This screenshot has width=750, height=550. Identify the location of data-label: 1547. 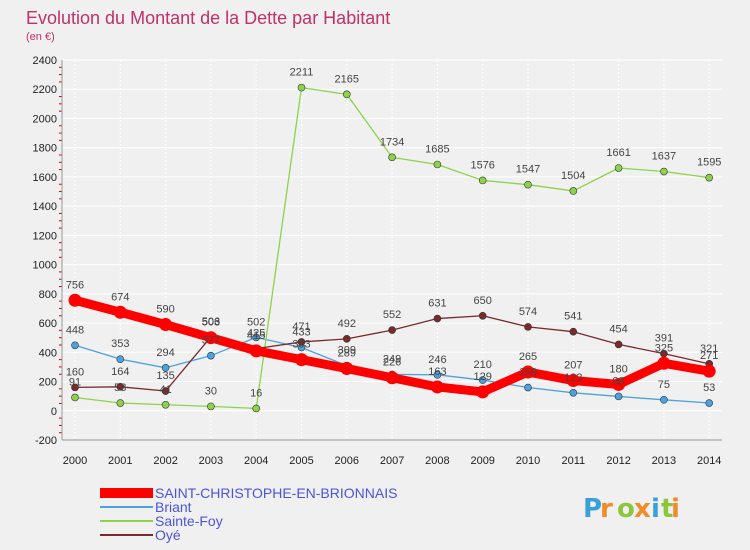
(528, 170).